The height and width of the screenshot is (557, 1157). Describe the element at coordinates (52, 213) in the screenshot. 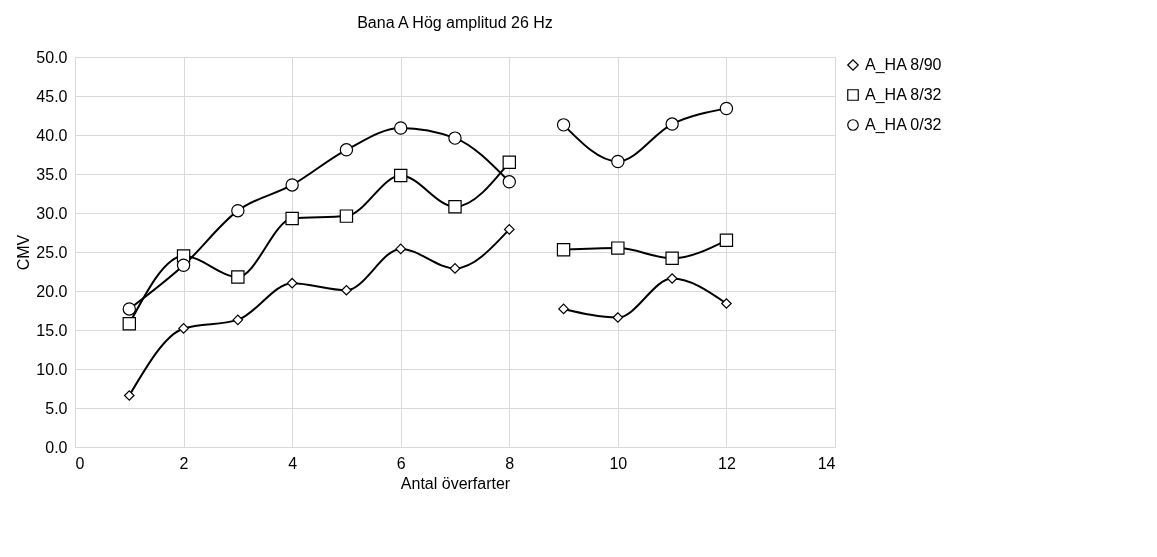

I see `y-tick-label: 30.0` at that location.